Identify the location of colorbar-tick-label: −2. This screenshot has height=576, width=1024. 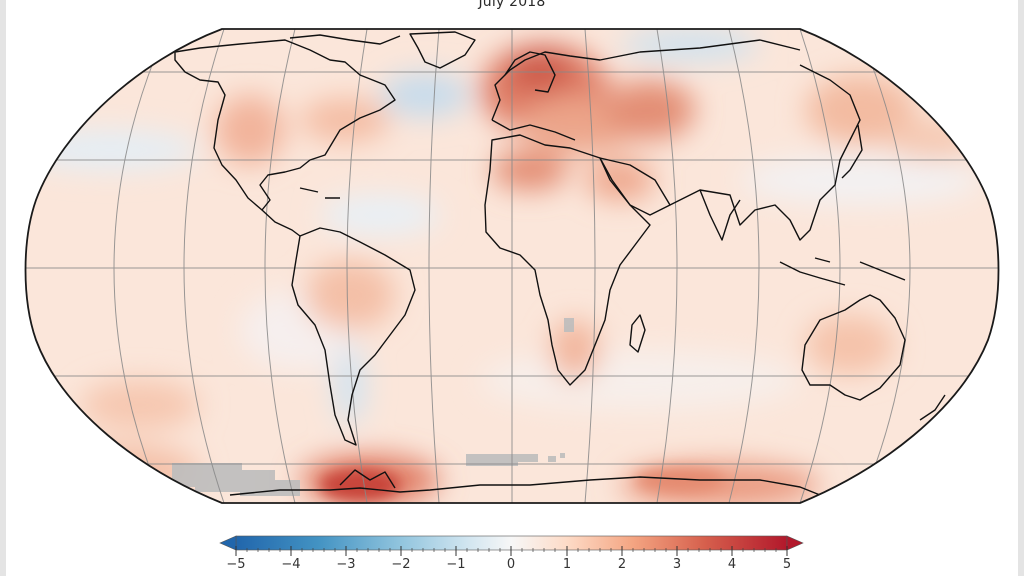
(401, 564).